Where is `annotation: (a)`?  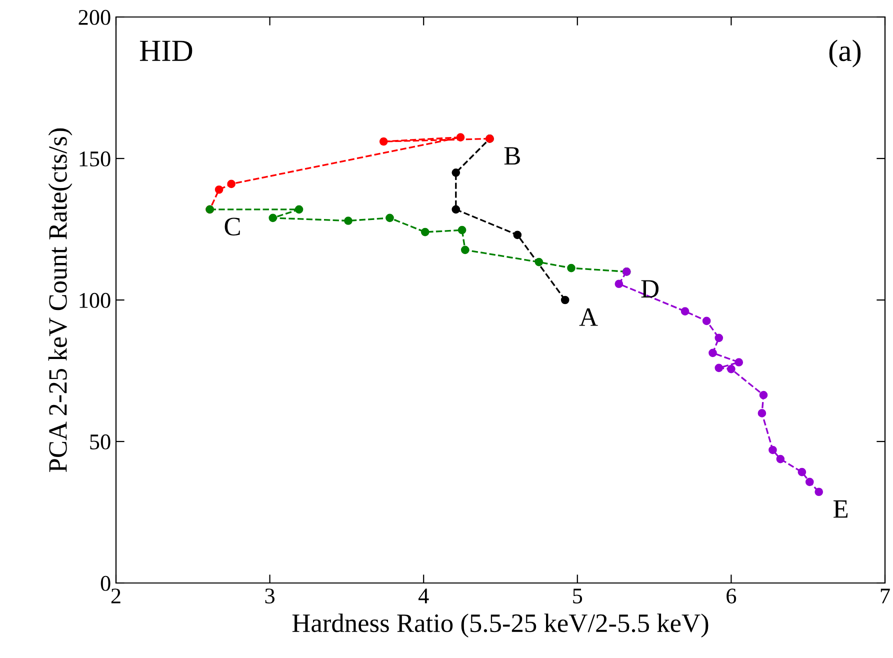
annotation: (a) is located at coordinates (845, 54).